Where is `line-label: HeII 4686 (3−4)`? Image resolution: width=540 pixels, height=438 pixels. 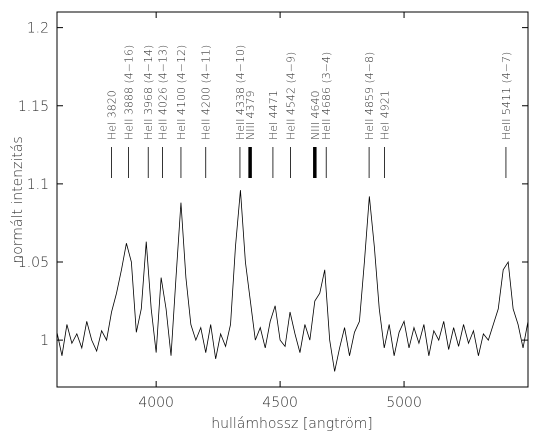
line-label: HeII 4686 (3−4) is located at coordinates (326, 96).